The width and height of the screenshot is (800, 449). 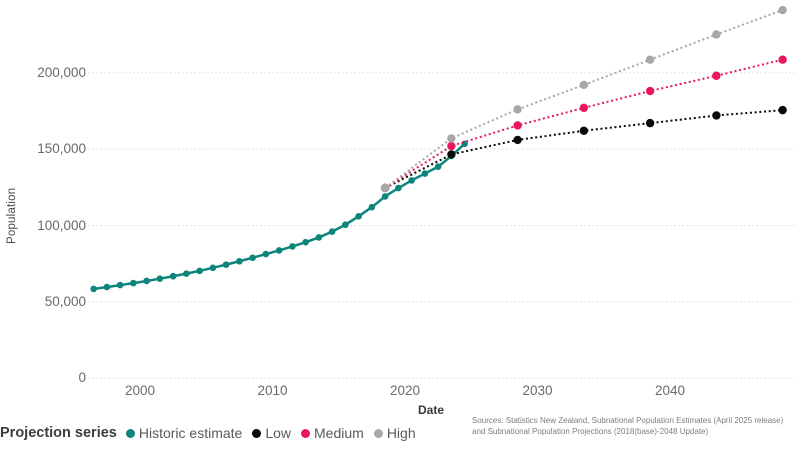 What do you see at coordinates (537, 390) in the screenshot?
I see `x-tick-label: 2030` at bounding box center [537, 390].